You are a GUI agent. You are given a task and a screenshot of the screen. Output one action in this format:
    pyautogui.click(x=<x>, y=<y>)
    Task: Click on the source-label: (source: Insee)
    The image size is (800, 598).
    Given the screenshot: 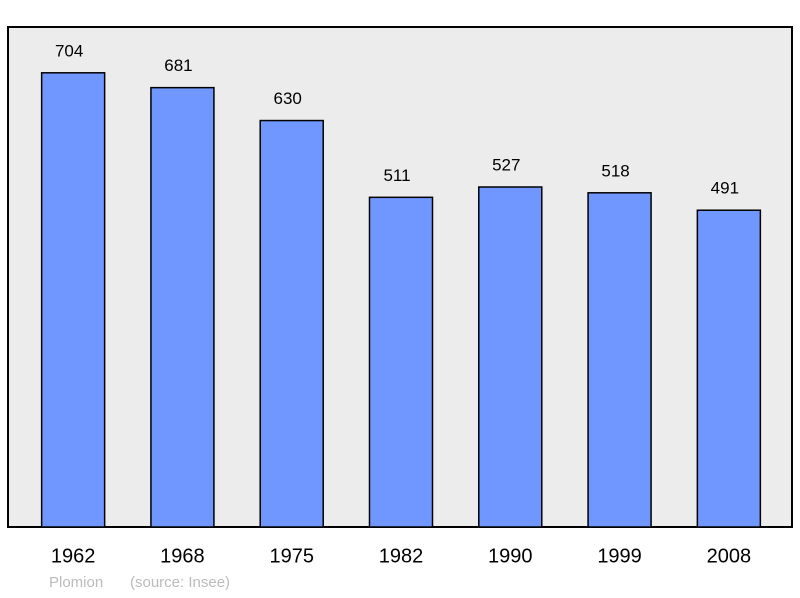 What is the action you would take?
    pyautogui.click(x=180, y=582)
    